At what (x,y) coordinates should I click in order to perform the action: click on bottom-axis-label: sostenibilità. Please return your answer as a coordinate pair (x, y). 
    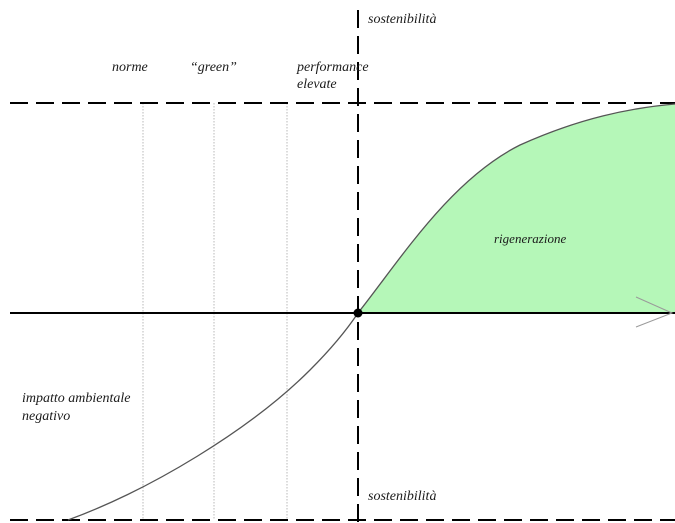
    Looking at the image, I should click on (402, 496).